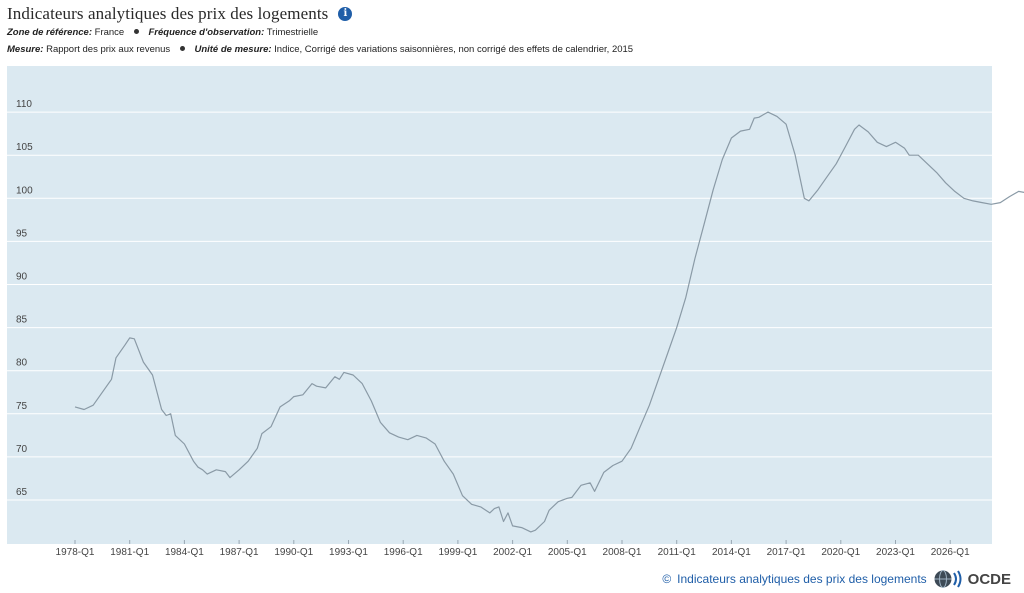 This screenshot has height=593, width=1024. What do you see at coordinates (895, 552) in the screenshot?
I see `x-tick-label: 2023-Q1` at bounding box center [895, 552].